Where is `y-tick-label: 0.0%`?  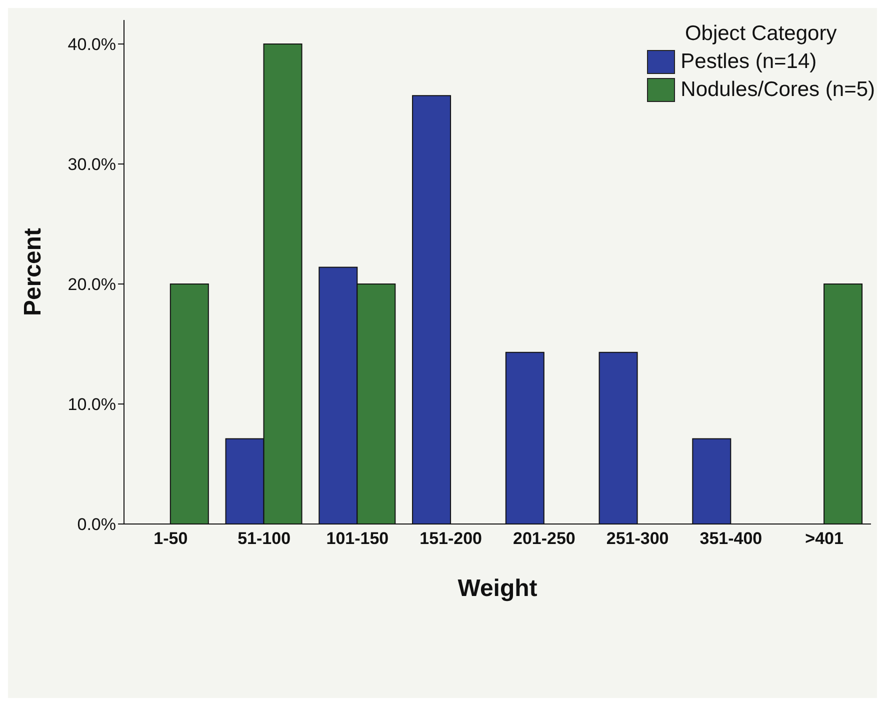 y-tick-label: 0.0% is located at coordinates (96, 524).